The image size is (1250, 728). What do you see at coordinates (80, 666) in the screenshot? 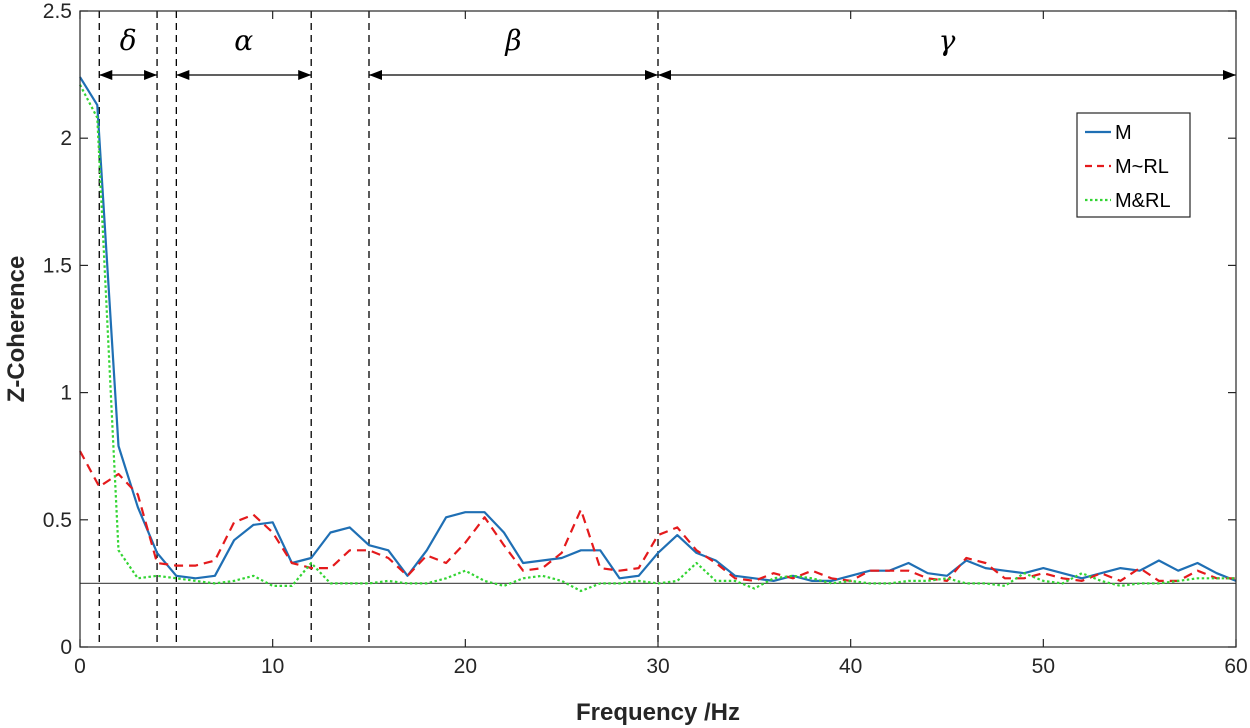
I see `x-tick-label: 0` at bounding box center [80, 666].